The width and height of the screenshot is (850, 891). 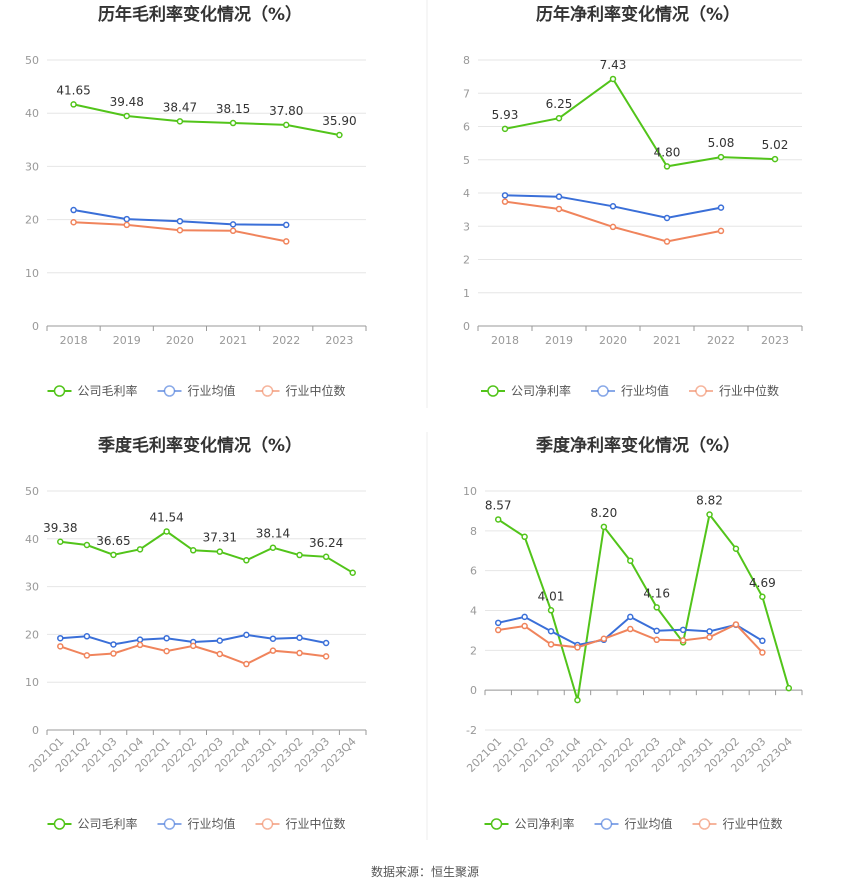 What do you see at coordinates (559, 340) in the screenshot?
I see `x-tick-label: 2019` at bounding box center [559, 340].